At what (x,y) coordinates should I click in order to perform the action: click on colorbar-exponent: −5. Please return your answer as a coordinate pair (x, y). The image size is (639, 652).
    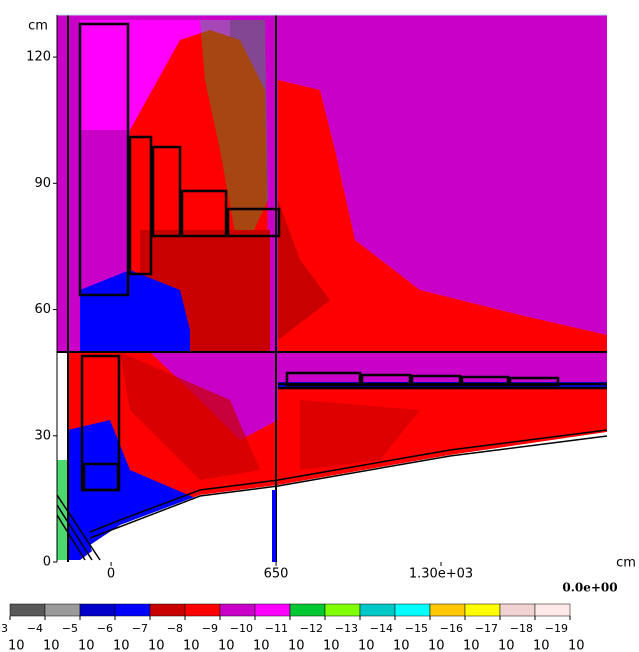
    Looking at the image, I should click on (70, 628).